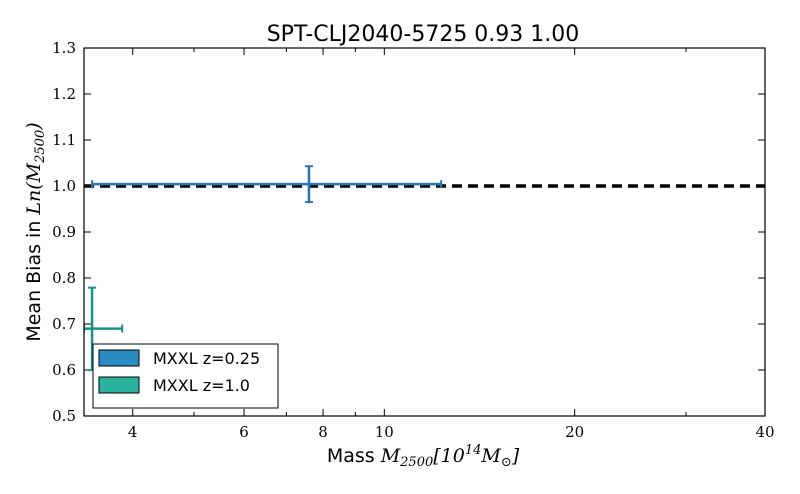  I want to click on legend: MXXL z=0.25 MXXL z=1.0, so click(185, 376).